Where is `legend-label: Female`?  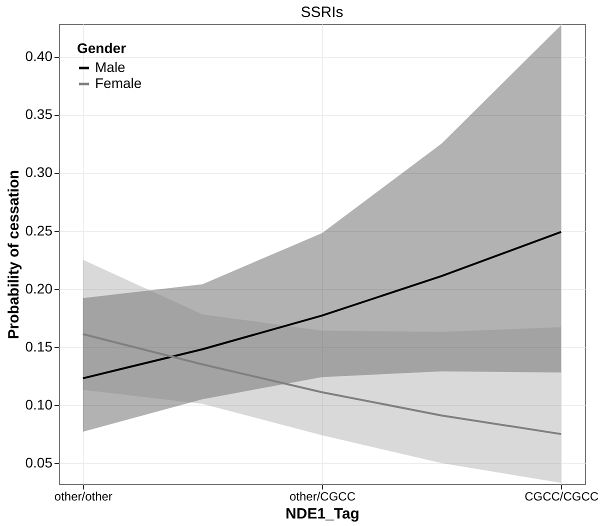 legend-label: Female is located at coordinates (118, 83).